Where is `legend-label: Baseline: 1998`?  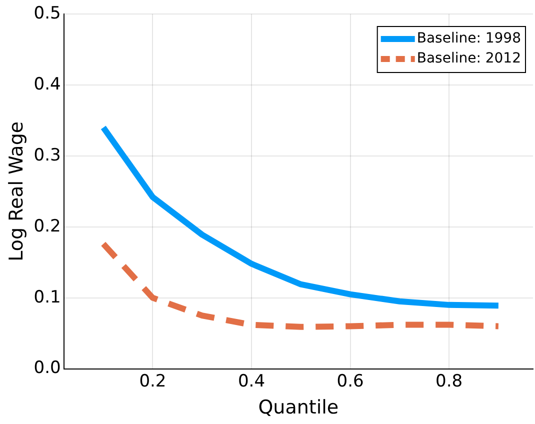 legend-label: Baseline: 1998 is located at coordinates (469, 38).